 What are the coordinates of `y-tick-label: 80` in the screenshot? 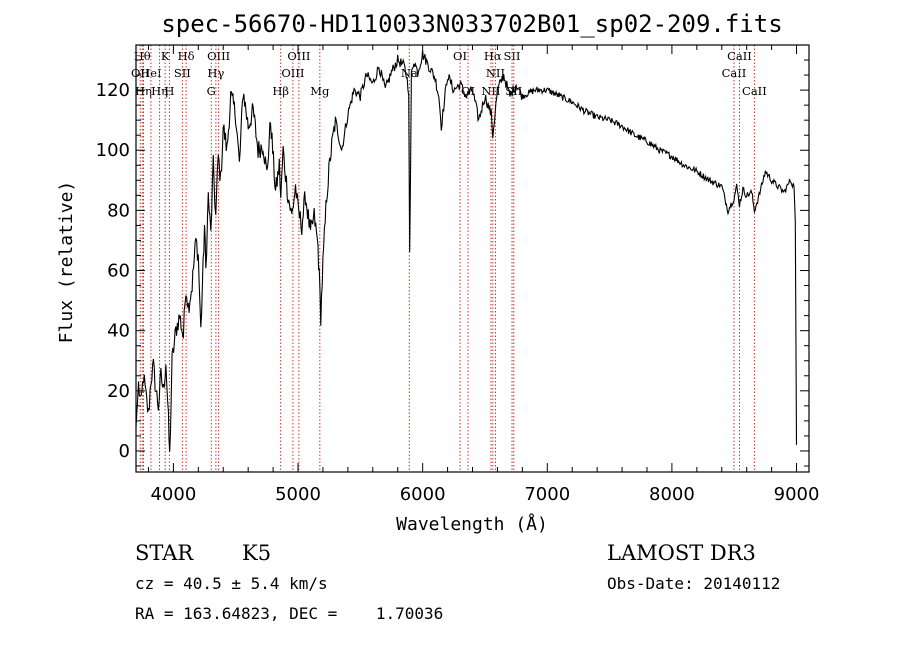 It's located at (118, 210).